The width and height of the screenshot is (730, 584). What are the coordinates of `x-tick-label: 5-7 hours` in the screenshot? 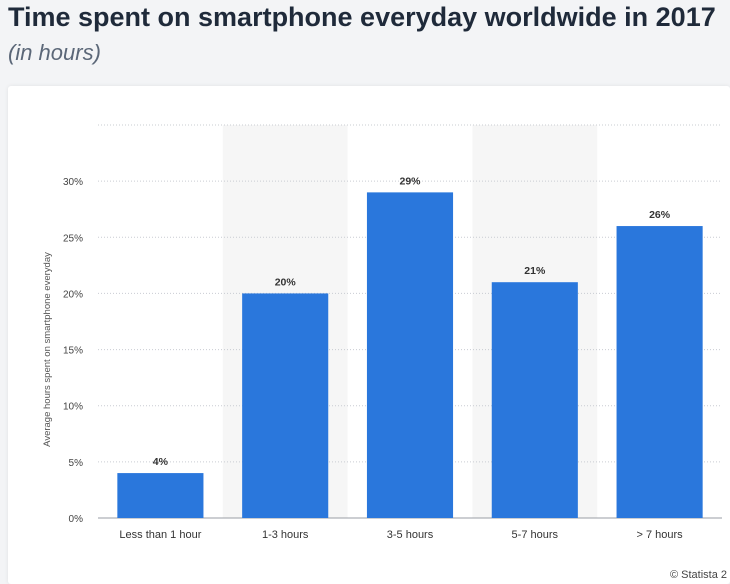 It's located at (535, 535).